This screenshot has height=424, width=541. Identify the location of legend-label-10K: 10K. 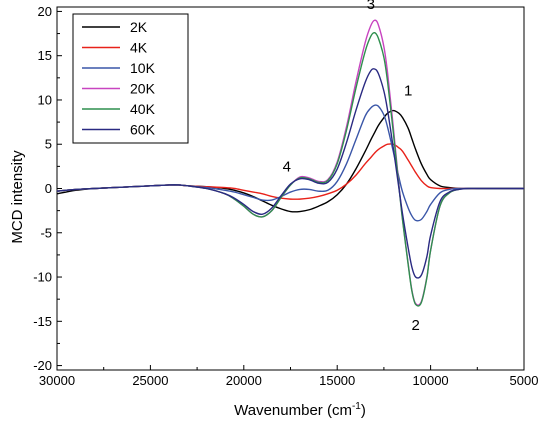
(143, 68).